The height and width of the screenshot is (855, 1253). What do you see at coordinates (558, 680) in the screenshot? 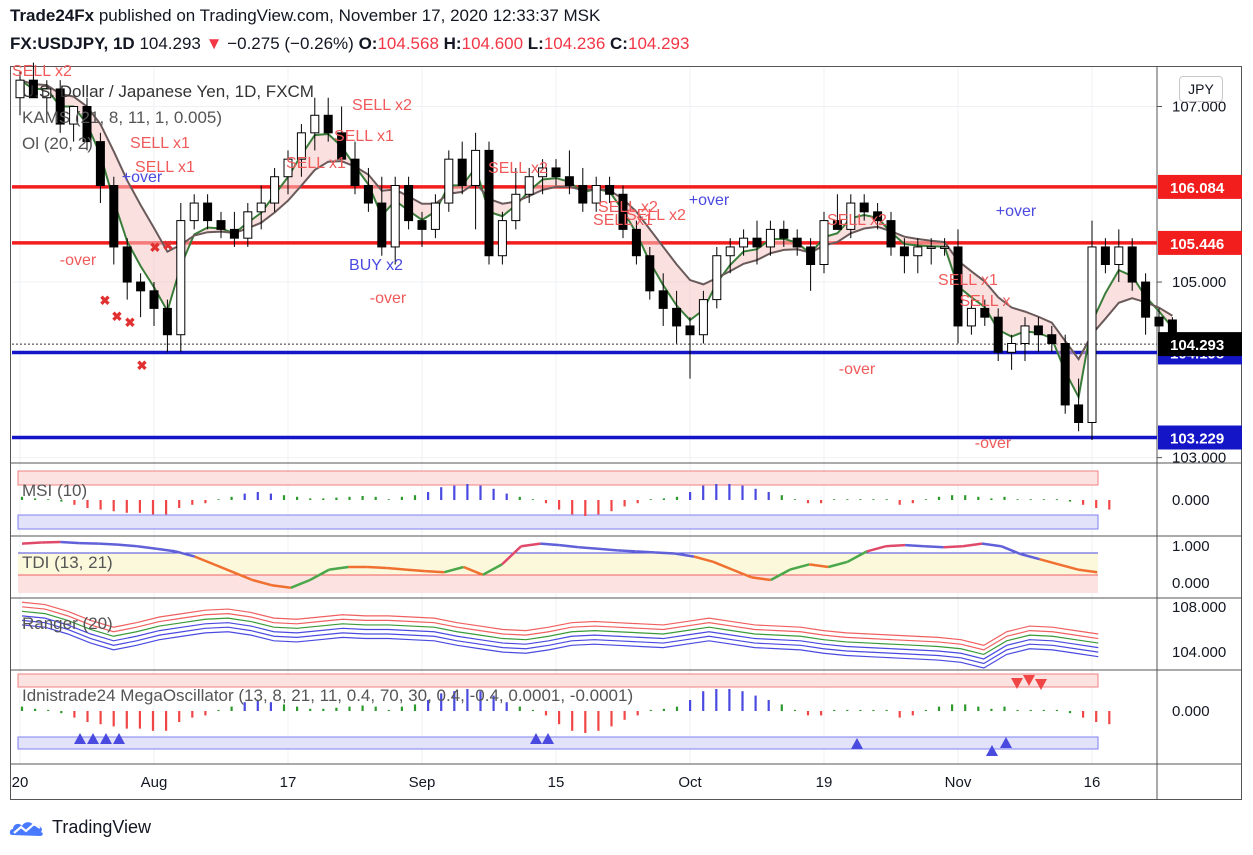
I see `mega-upper-band` at bounding box center [558, 680].